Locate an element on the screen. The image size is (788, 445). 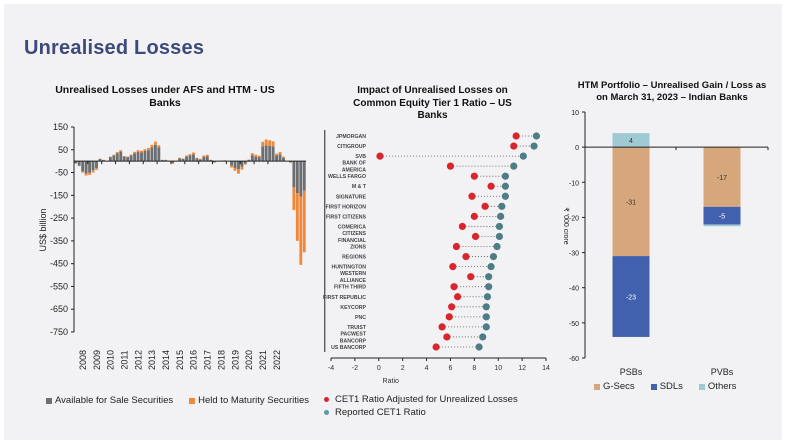
cet1-category-label: ALLIANCE is located at coordinates (353, 281).